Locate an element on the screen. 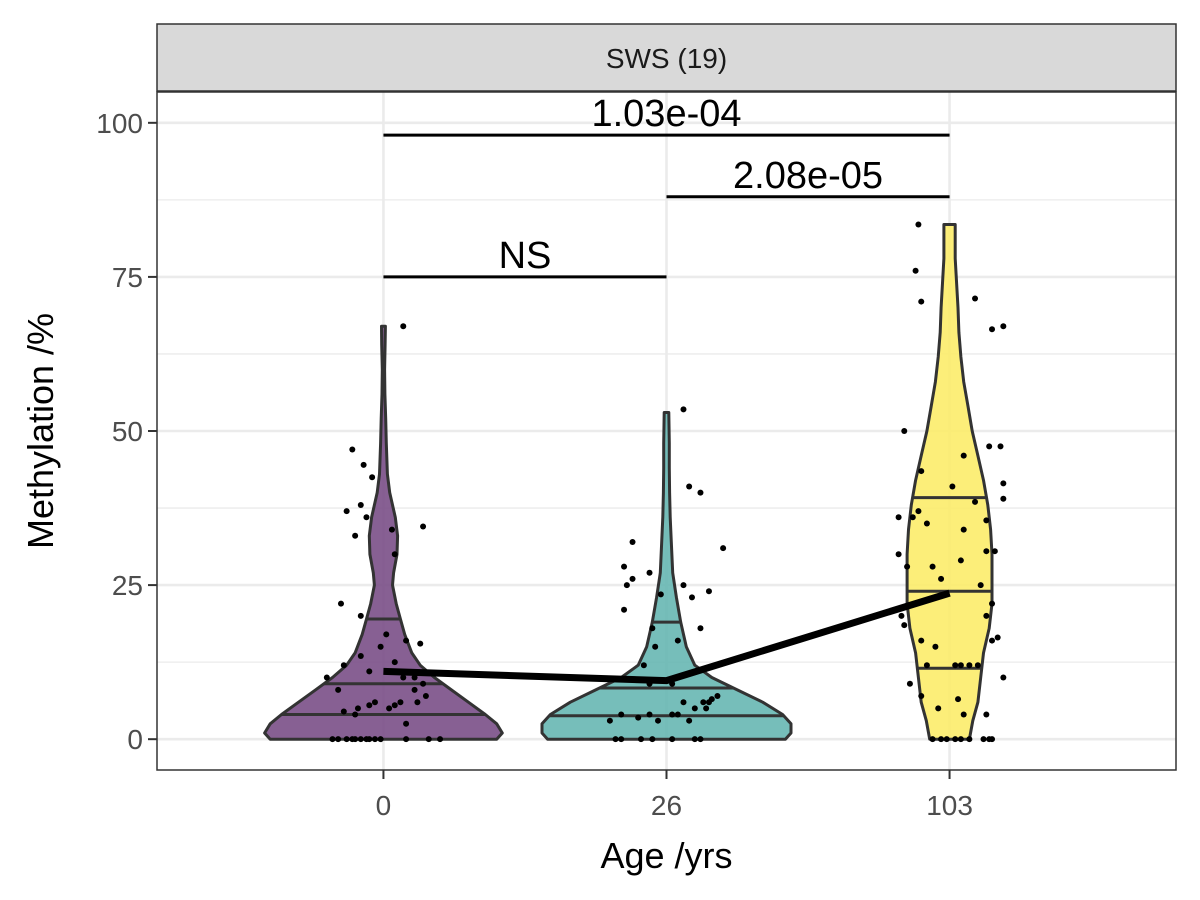 The image size is (1200, 900). y-tick-label: 0 is located at coordinates (135, 739).